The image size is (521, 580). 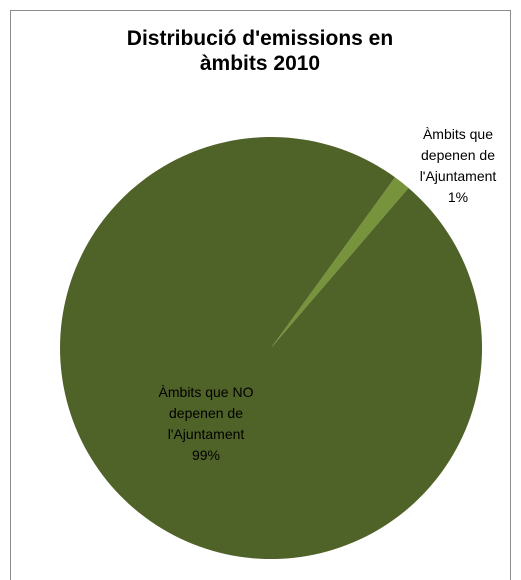 I want to click on pie-label-line: Àmbits que, so click(x=458, y=134).